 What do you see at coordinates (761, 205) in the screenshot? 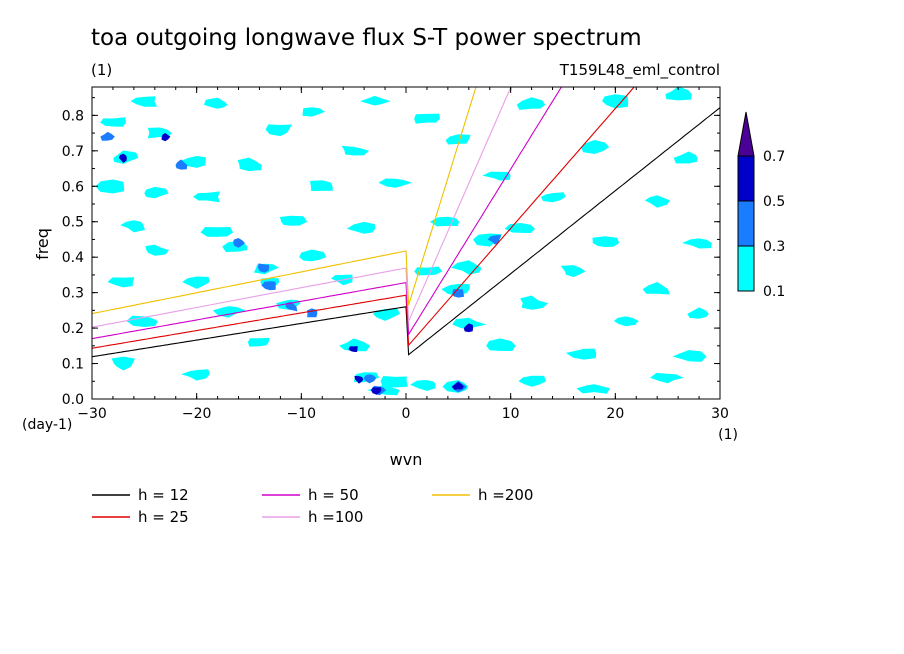
I see `colorbar: 0.1 0.3 0.5 0.7` at bounding box center [761, 205].